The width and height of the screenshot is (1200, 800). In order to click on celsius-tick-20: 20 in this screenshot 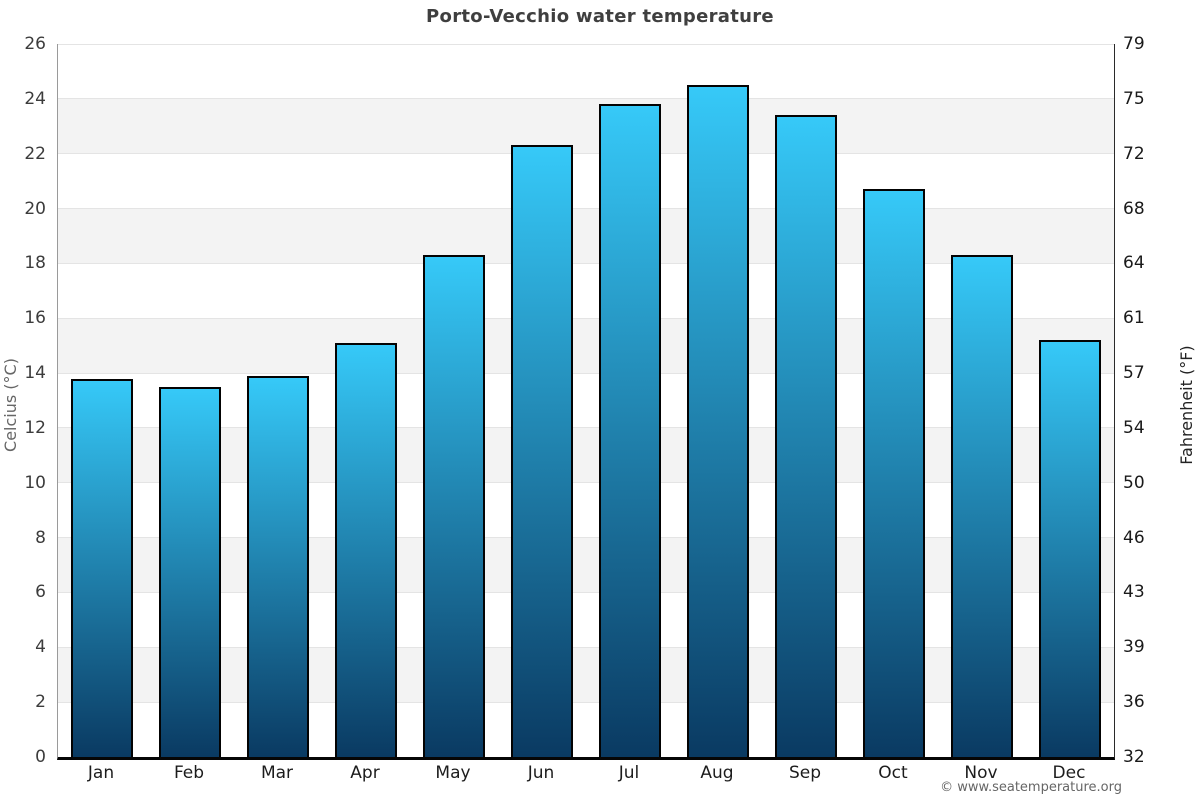, I will do `click(35, 208)`.